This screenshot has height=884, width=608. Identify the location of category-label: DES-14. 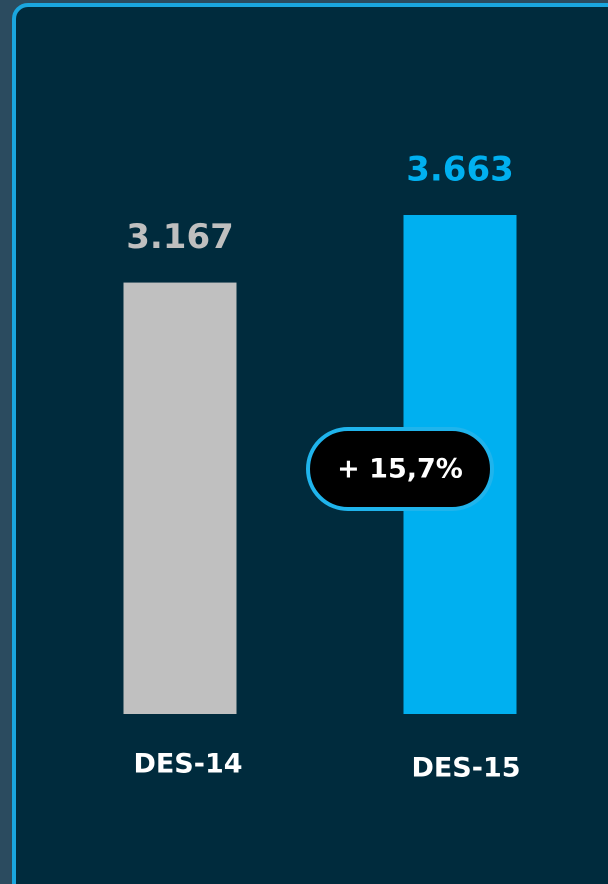
(187, 764).